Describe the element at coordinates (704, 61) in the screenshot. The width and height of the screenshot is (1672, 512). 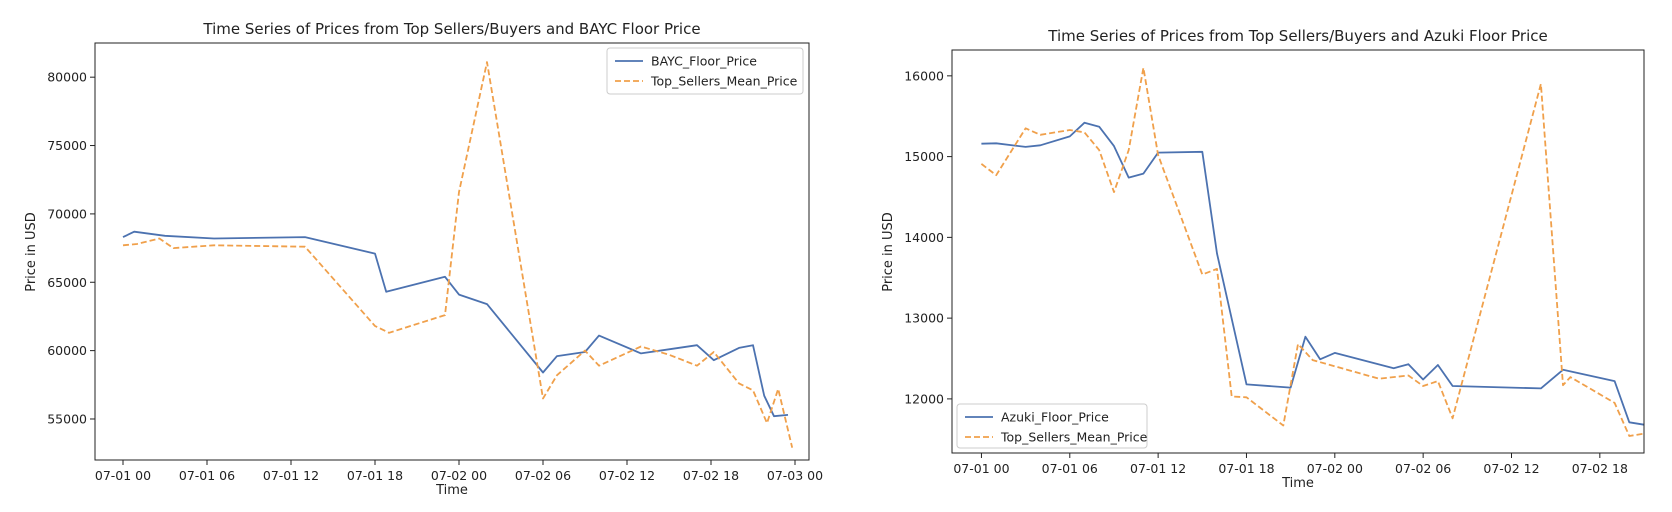
I see `legend-label: BAYC_Floor_Price` at that location.